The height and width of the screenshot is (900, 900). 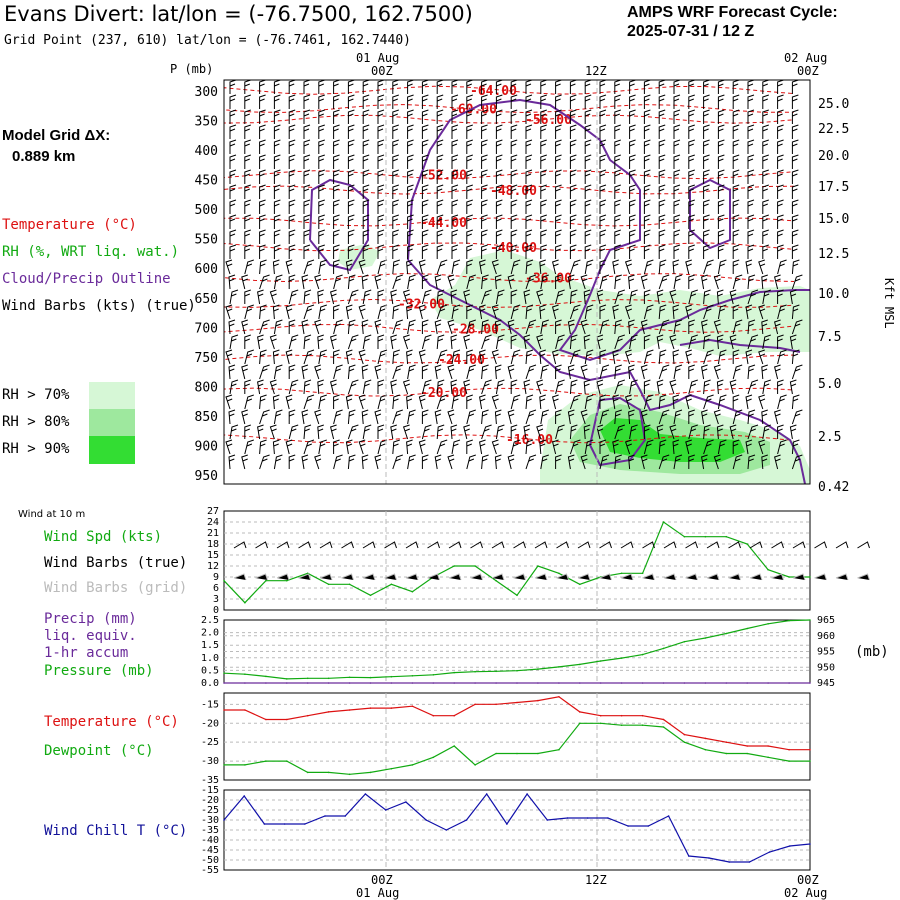 What do you see at coordinates (498, 545) in the screenshot?
I see `surface-wind-barb` at bounding box center [498, 545].